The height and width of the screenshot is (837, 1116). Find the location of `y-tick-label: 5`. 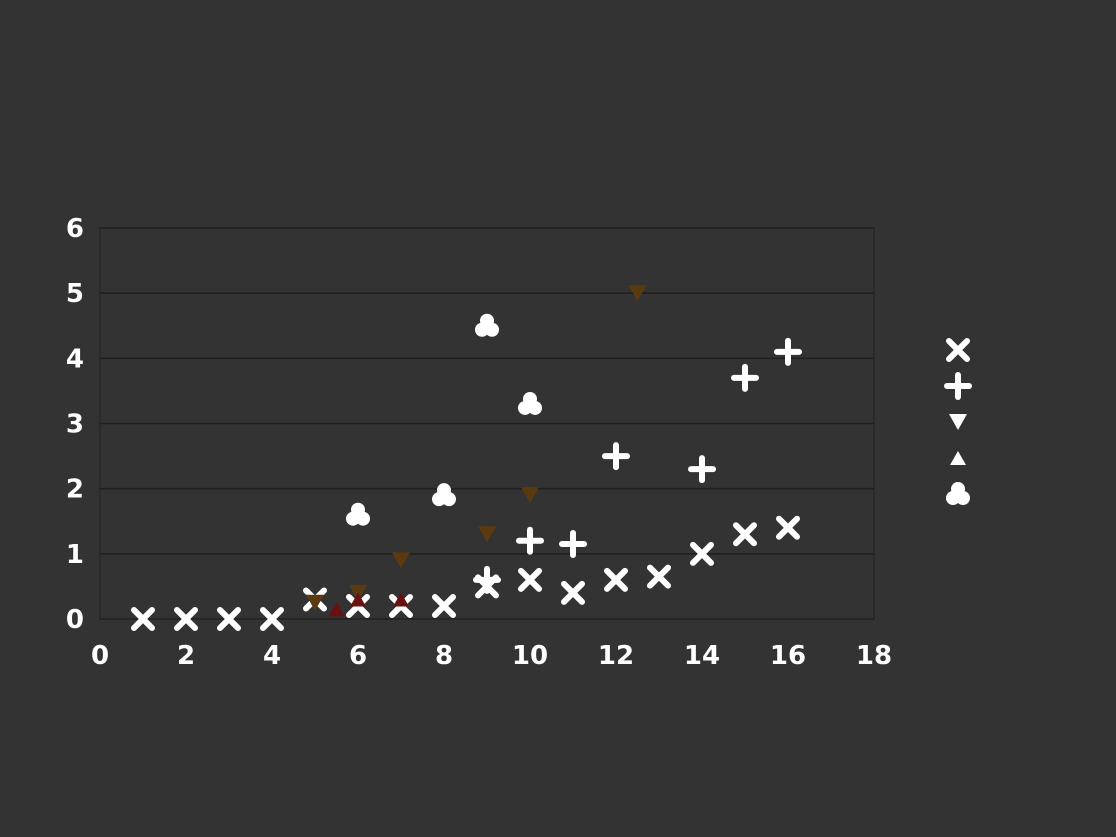

y-tick-label: 5 is located at coordinates (75, 294).